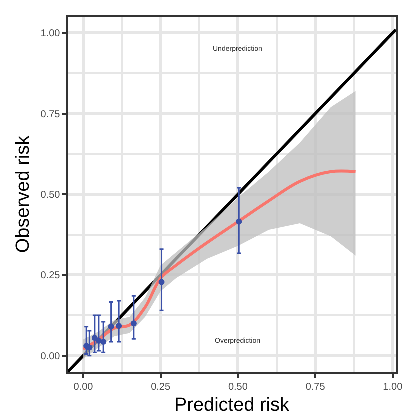  I want to click on x-axis-title: Predicted risk, so click(232, 405).